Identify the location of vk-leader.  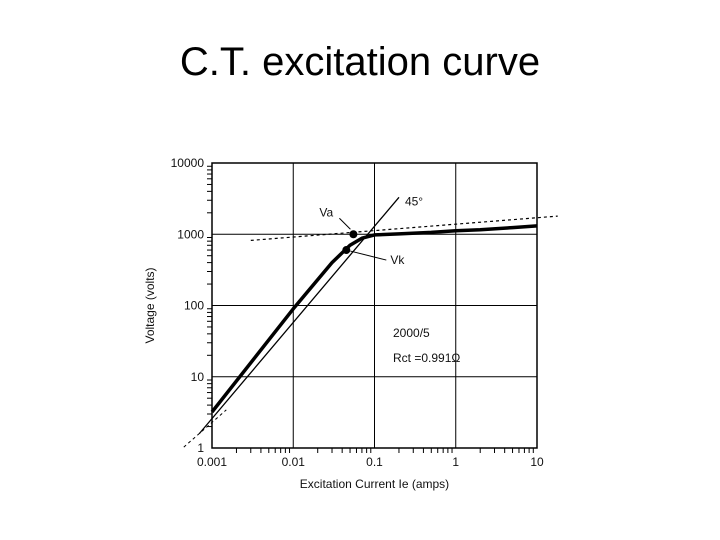
(368, 255).